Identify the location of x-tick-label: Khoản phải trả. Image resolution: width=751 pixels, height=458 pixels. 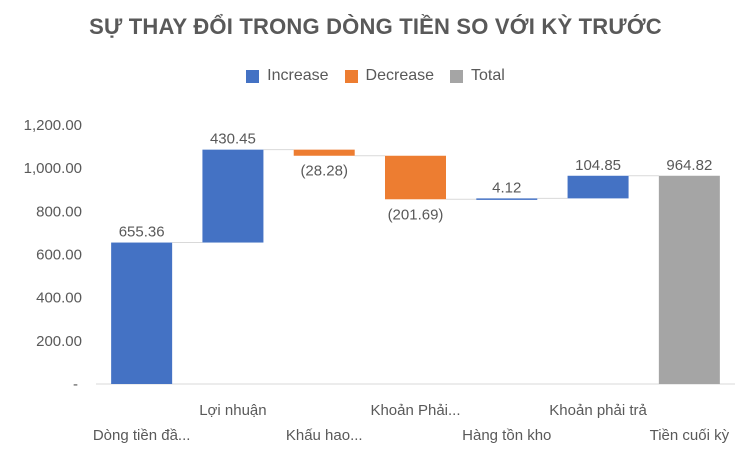
(598, 410).